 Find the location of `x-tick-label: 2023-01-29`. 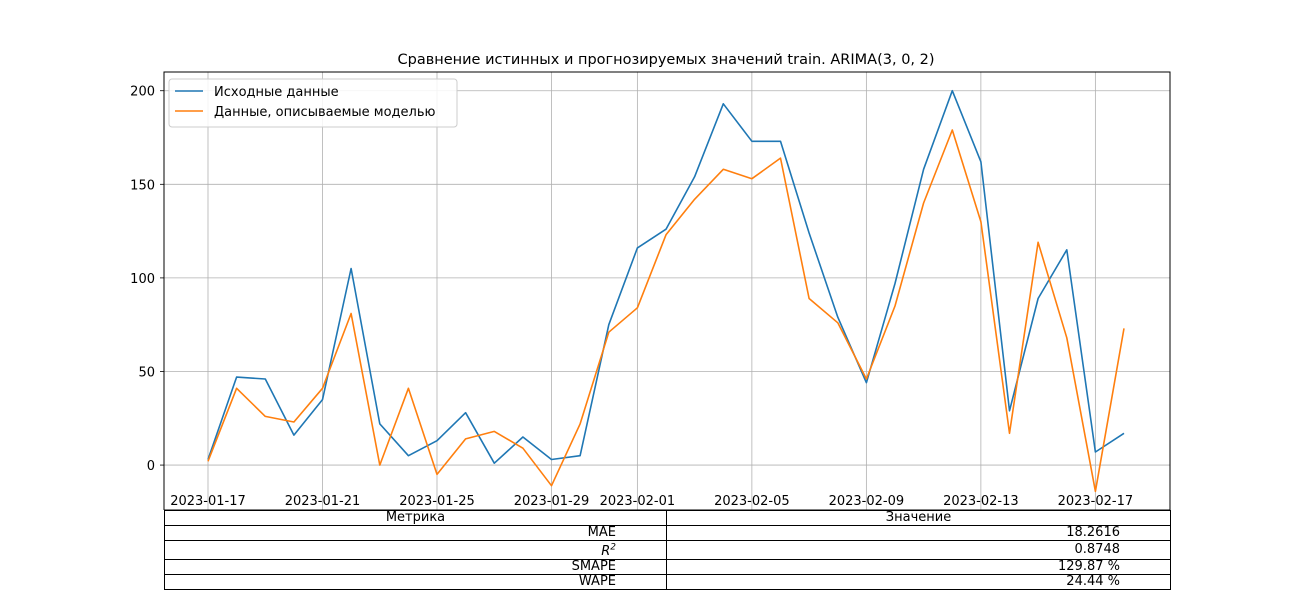

x-tick-label: 2023-01-29 is located at coordinates (552, 501).